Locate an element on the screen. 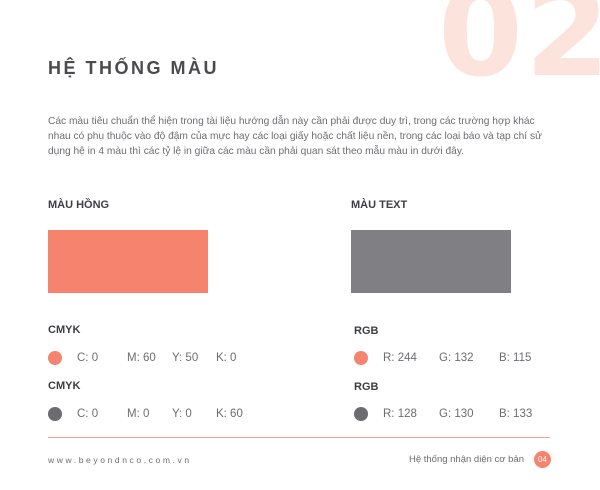 The height and width of the screenshot is (490, 600). rgb-g-value: G: 130 is located at coordinates (456, 414).